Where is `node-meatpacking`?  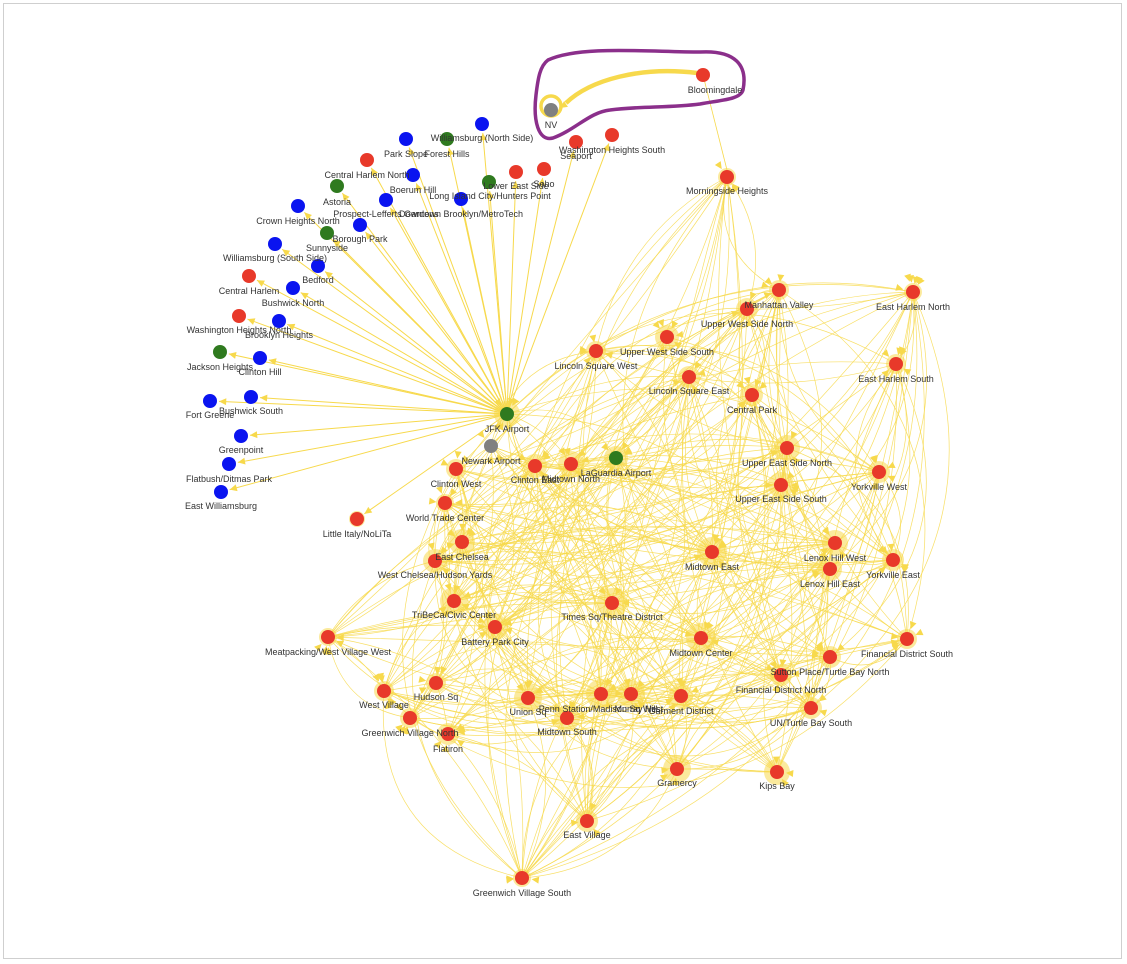 node-meatpacking is located at coordinates (328, 637).